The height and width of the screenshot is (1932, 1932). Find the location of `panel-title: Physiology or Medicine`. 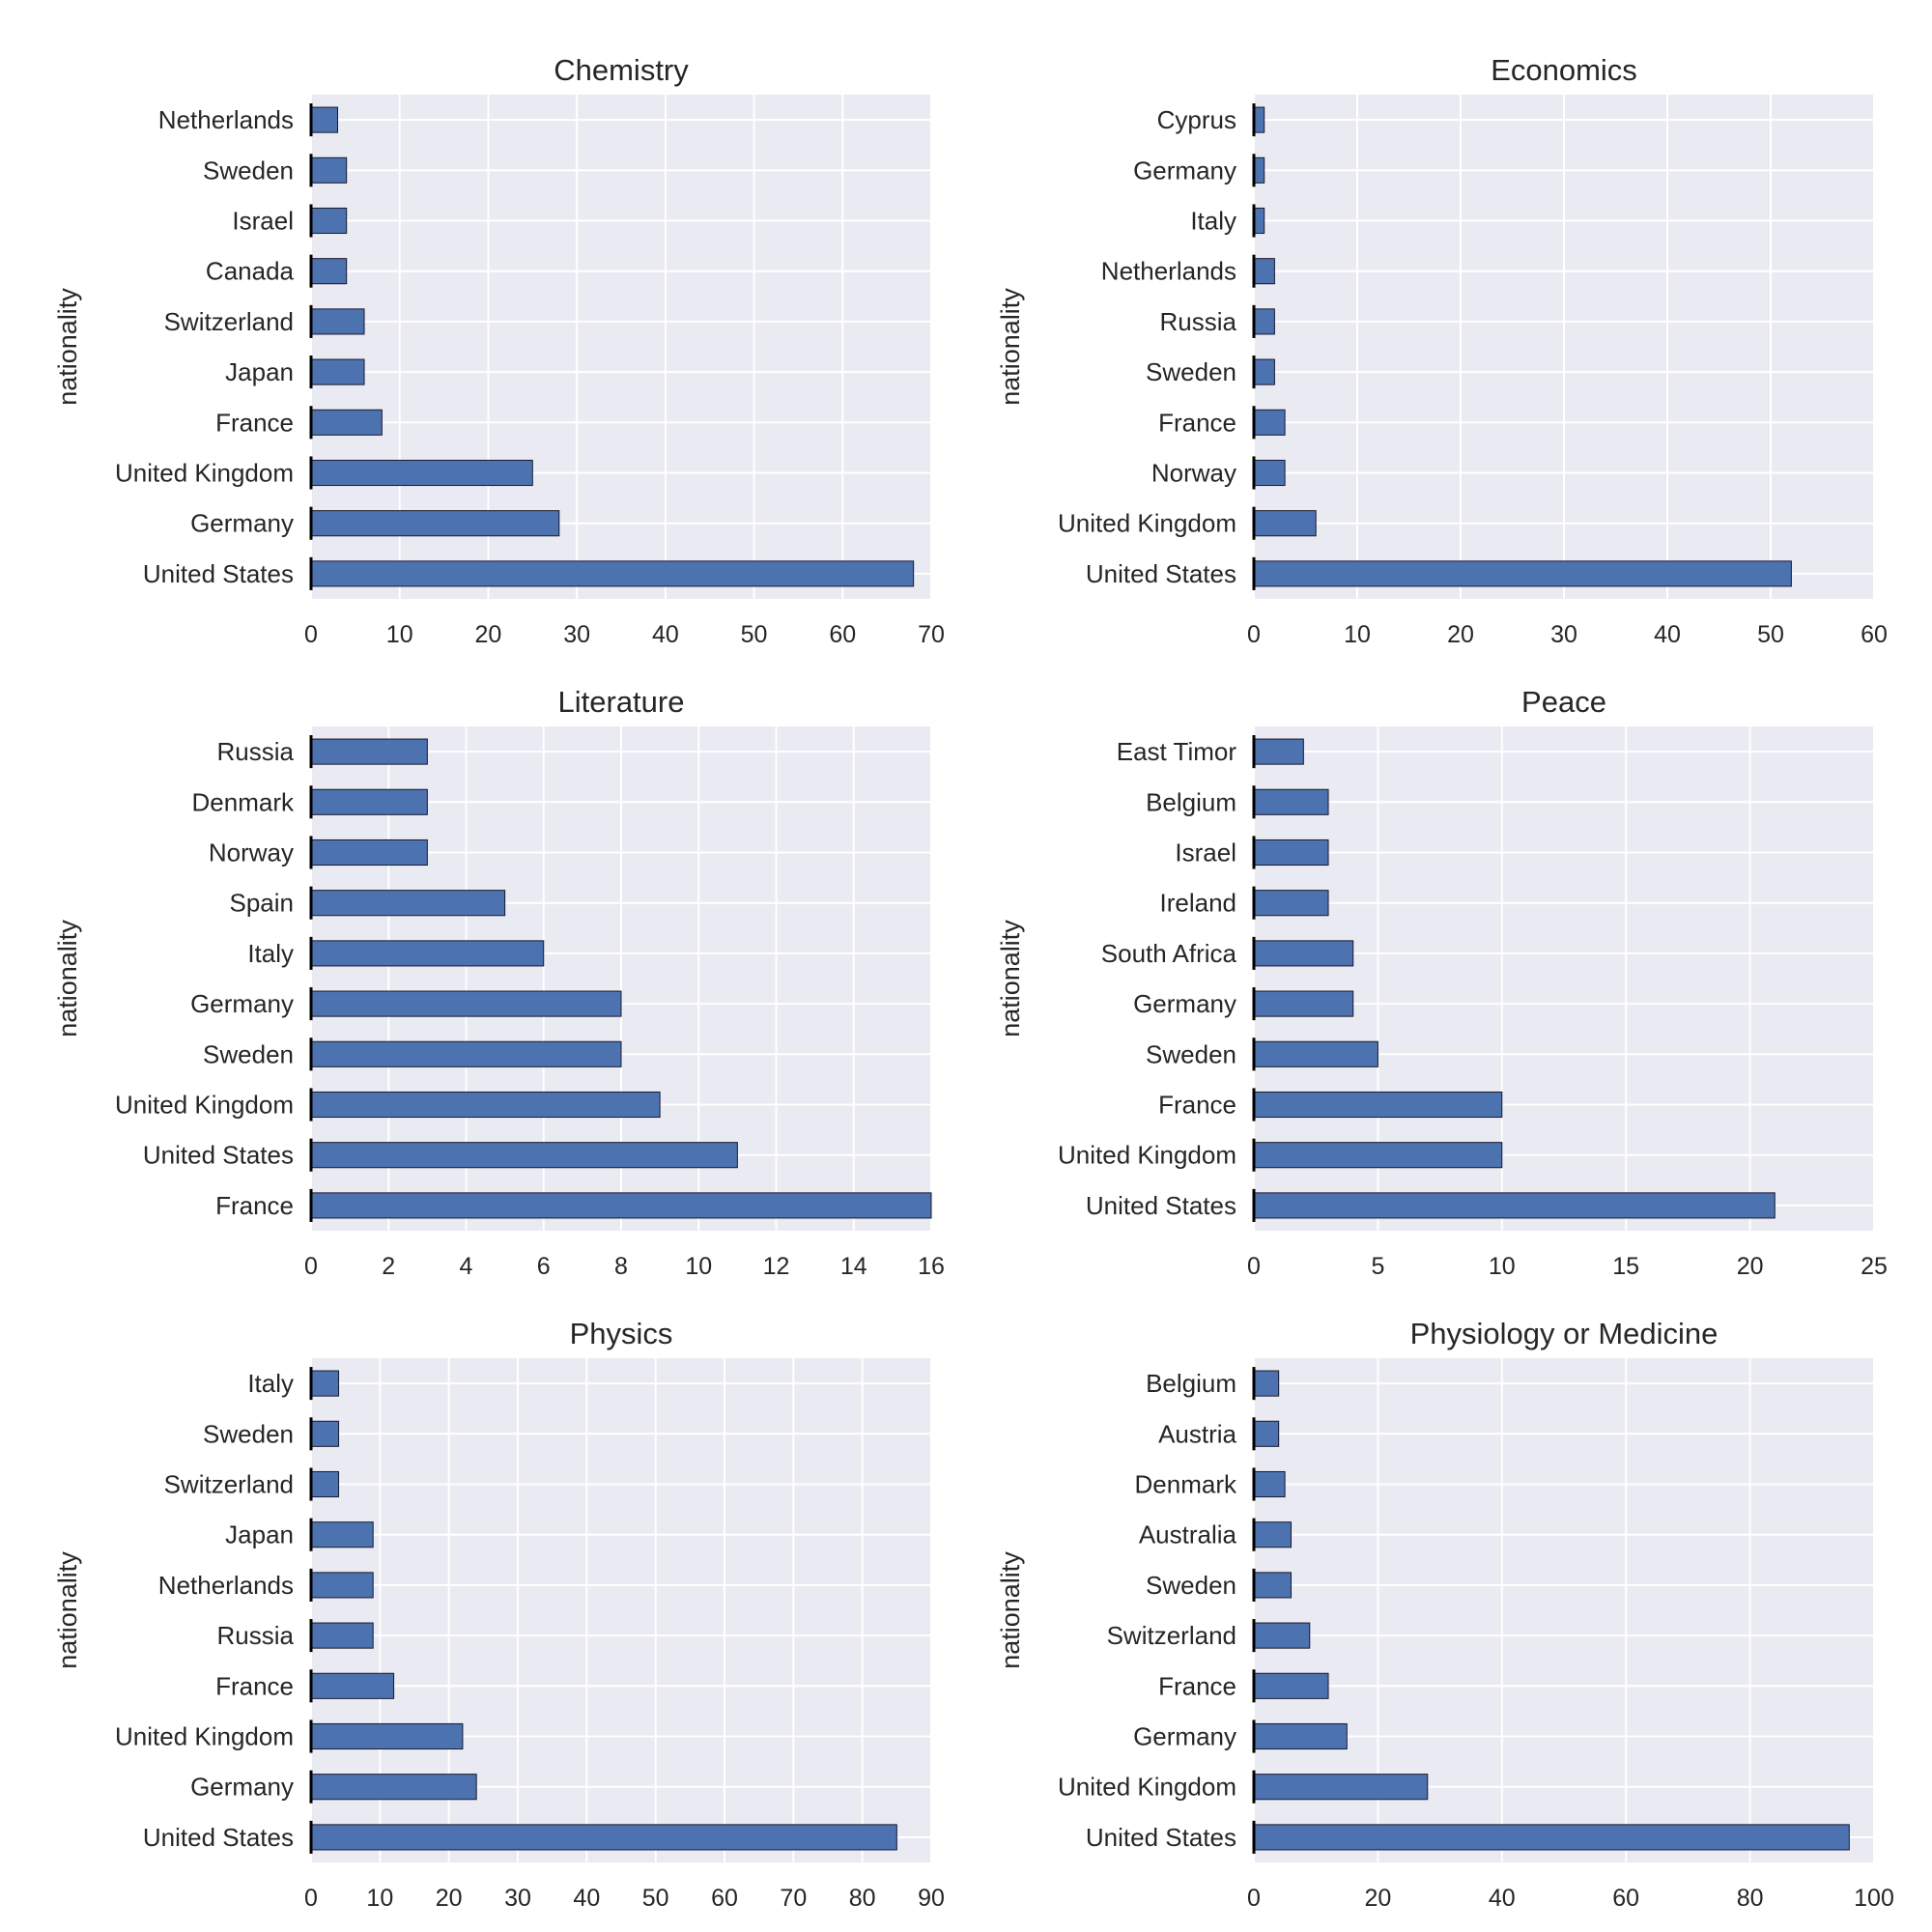

panel-title: Physiology or Medicine is located at coordinates (1564, 1333).